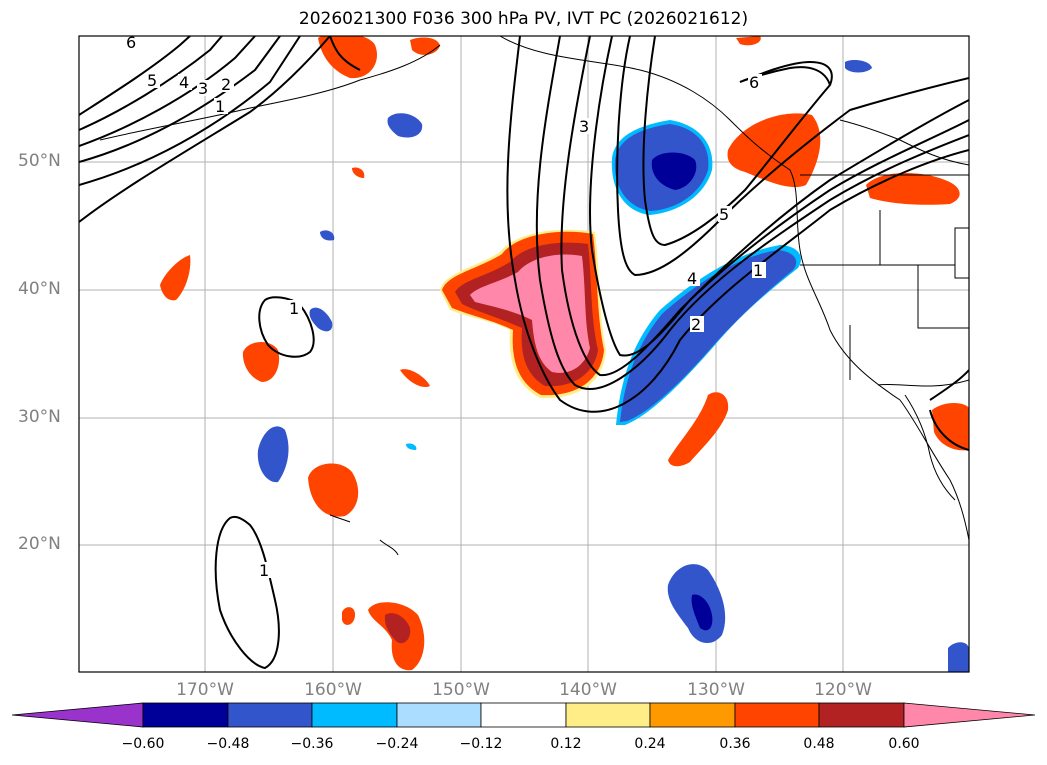 The height and width of the screenshot is (765, 1047). I want to click on pv-negative-anomaly-south, so click(696, 604).